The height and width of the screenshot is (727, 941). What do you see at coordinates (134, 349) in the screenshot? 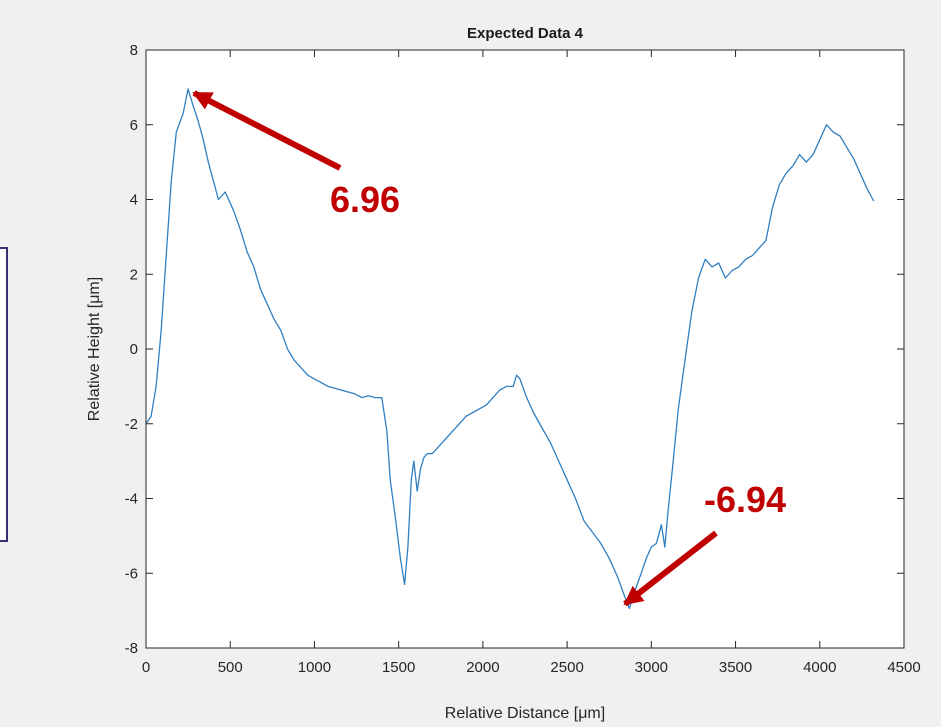
I see `y-tick-label: 0` at bounding box center [134, 349].